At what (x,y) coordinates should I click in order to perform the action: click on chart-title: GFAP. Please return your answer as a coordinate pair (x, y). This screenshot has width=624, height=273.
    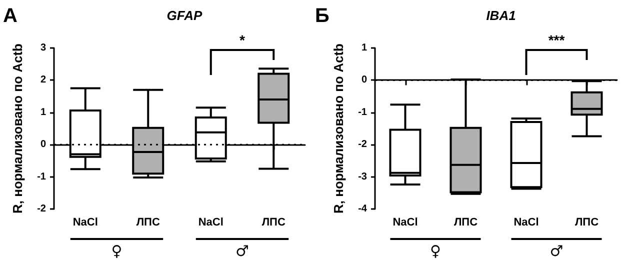
    Looking at the image, I should click on (184, 15).